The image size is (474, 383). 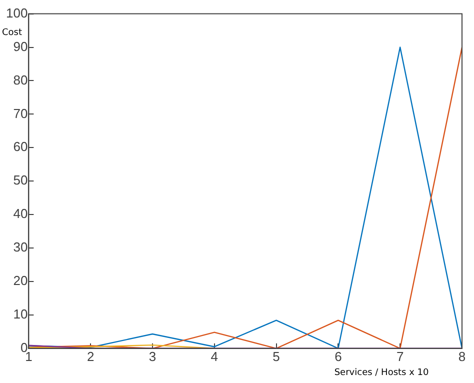 What do you see at coordinates (462, 356) in the screenshot?
I see `x-tick-label: 8` at bounding box center [462, 356].